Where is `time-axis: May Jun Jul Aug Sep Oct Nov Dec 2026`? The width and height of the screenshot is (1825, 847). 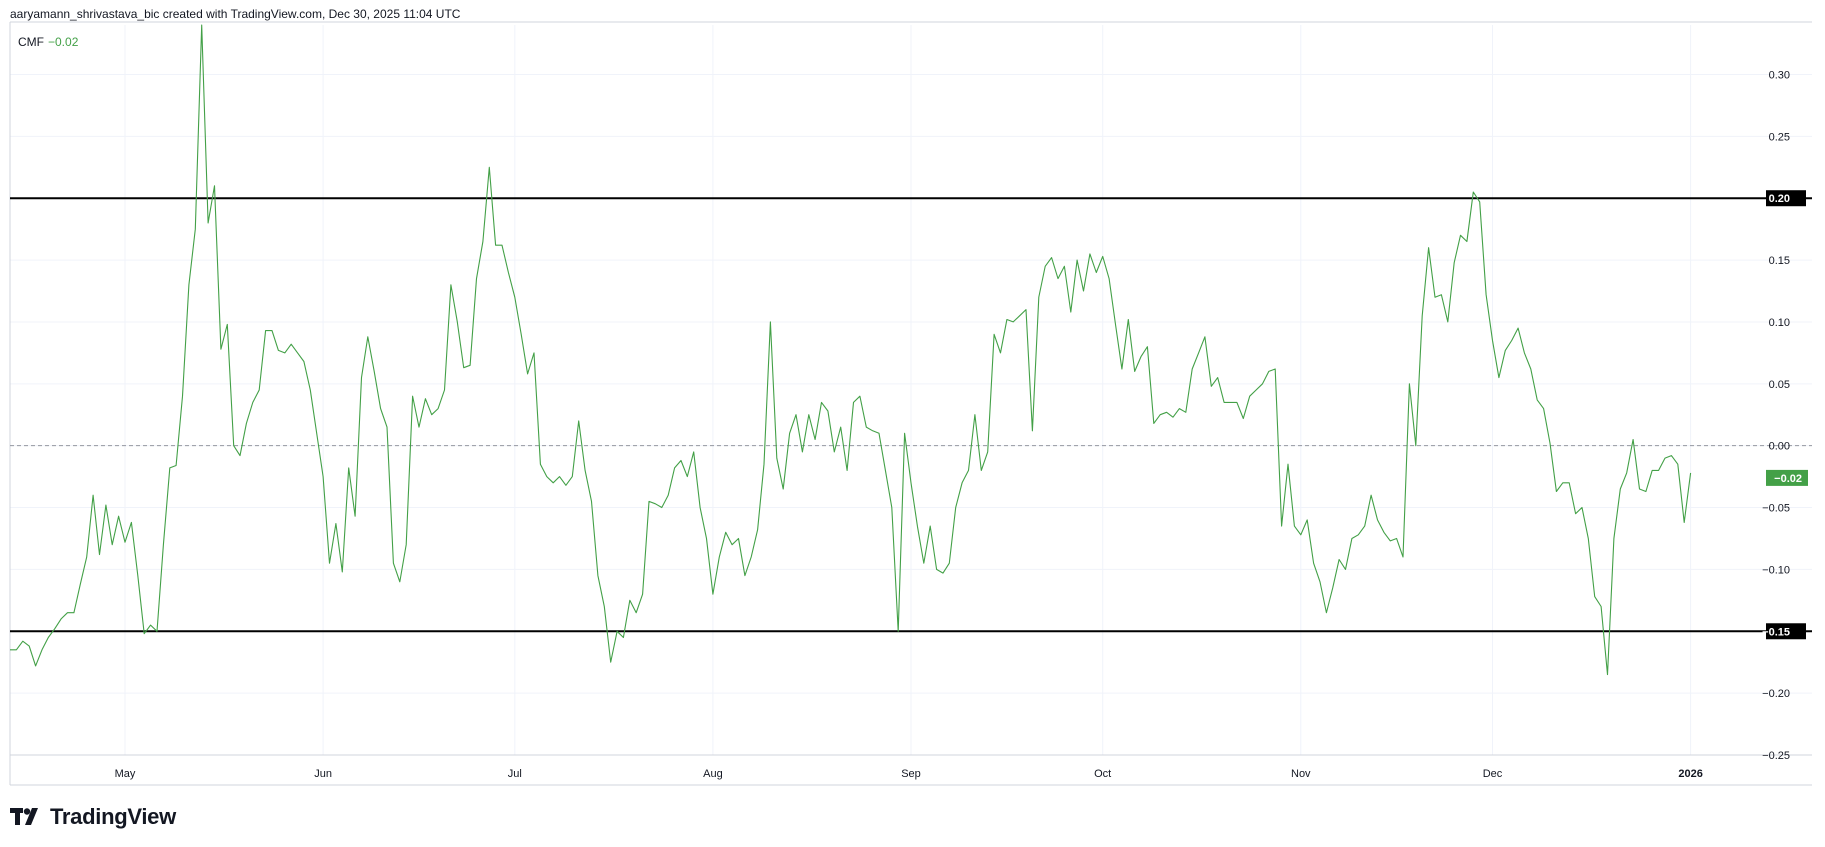
time-axis: May Jun Jul Aug Sep Oct Nov Dec 2026 is located at coordinates (909, 774).